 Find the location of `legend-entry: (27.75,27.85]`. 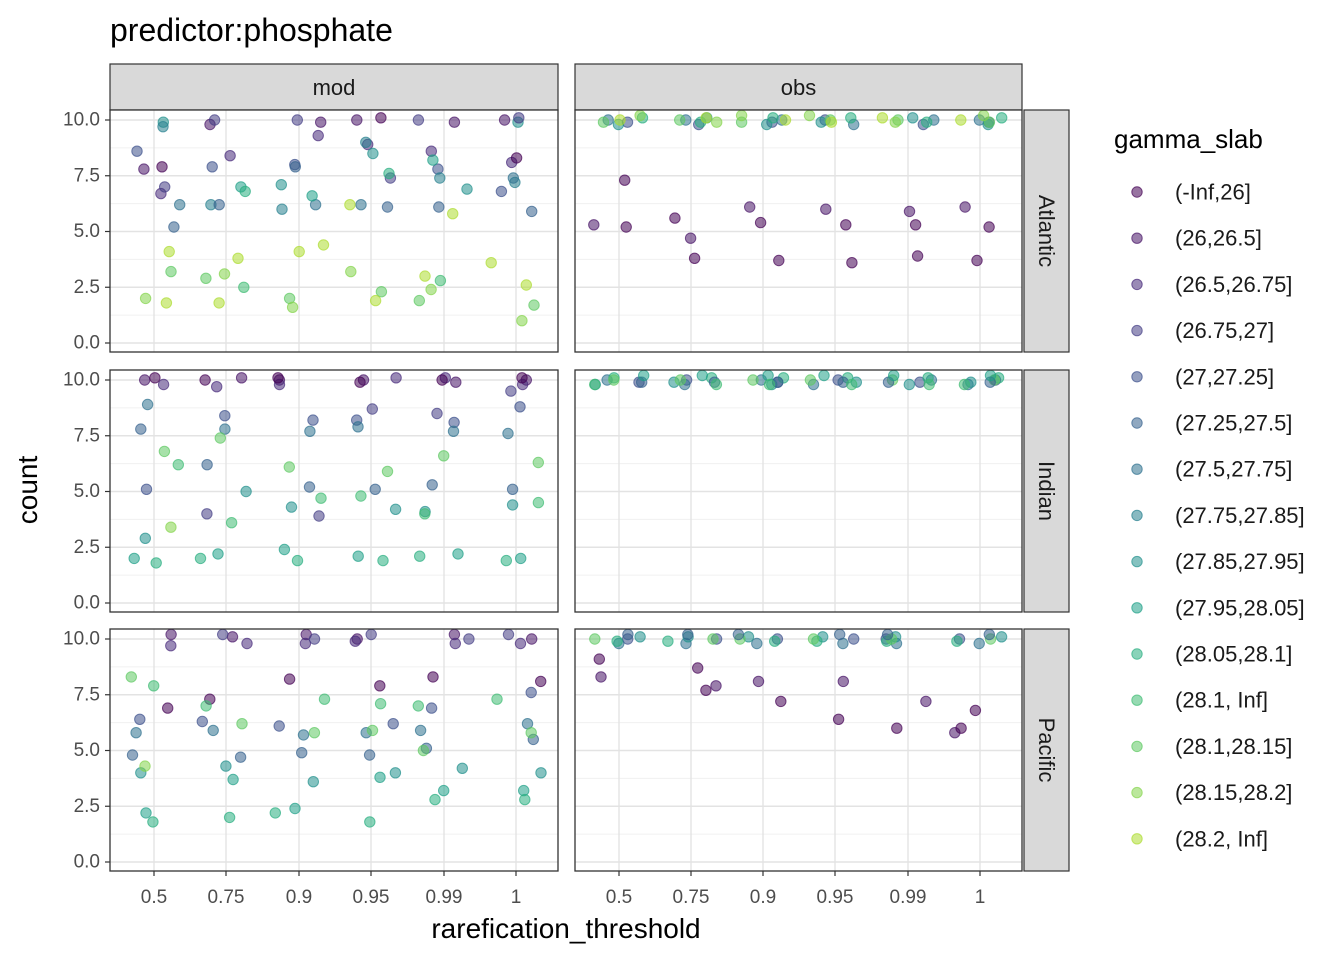

legend-entry: (27.75,27.85] is located at coordinates (1218, 515).